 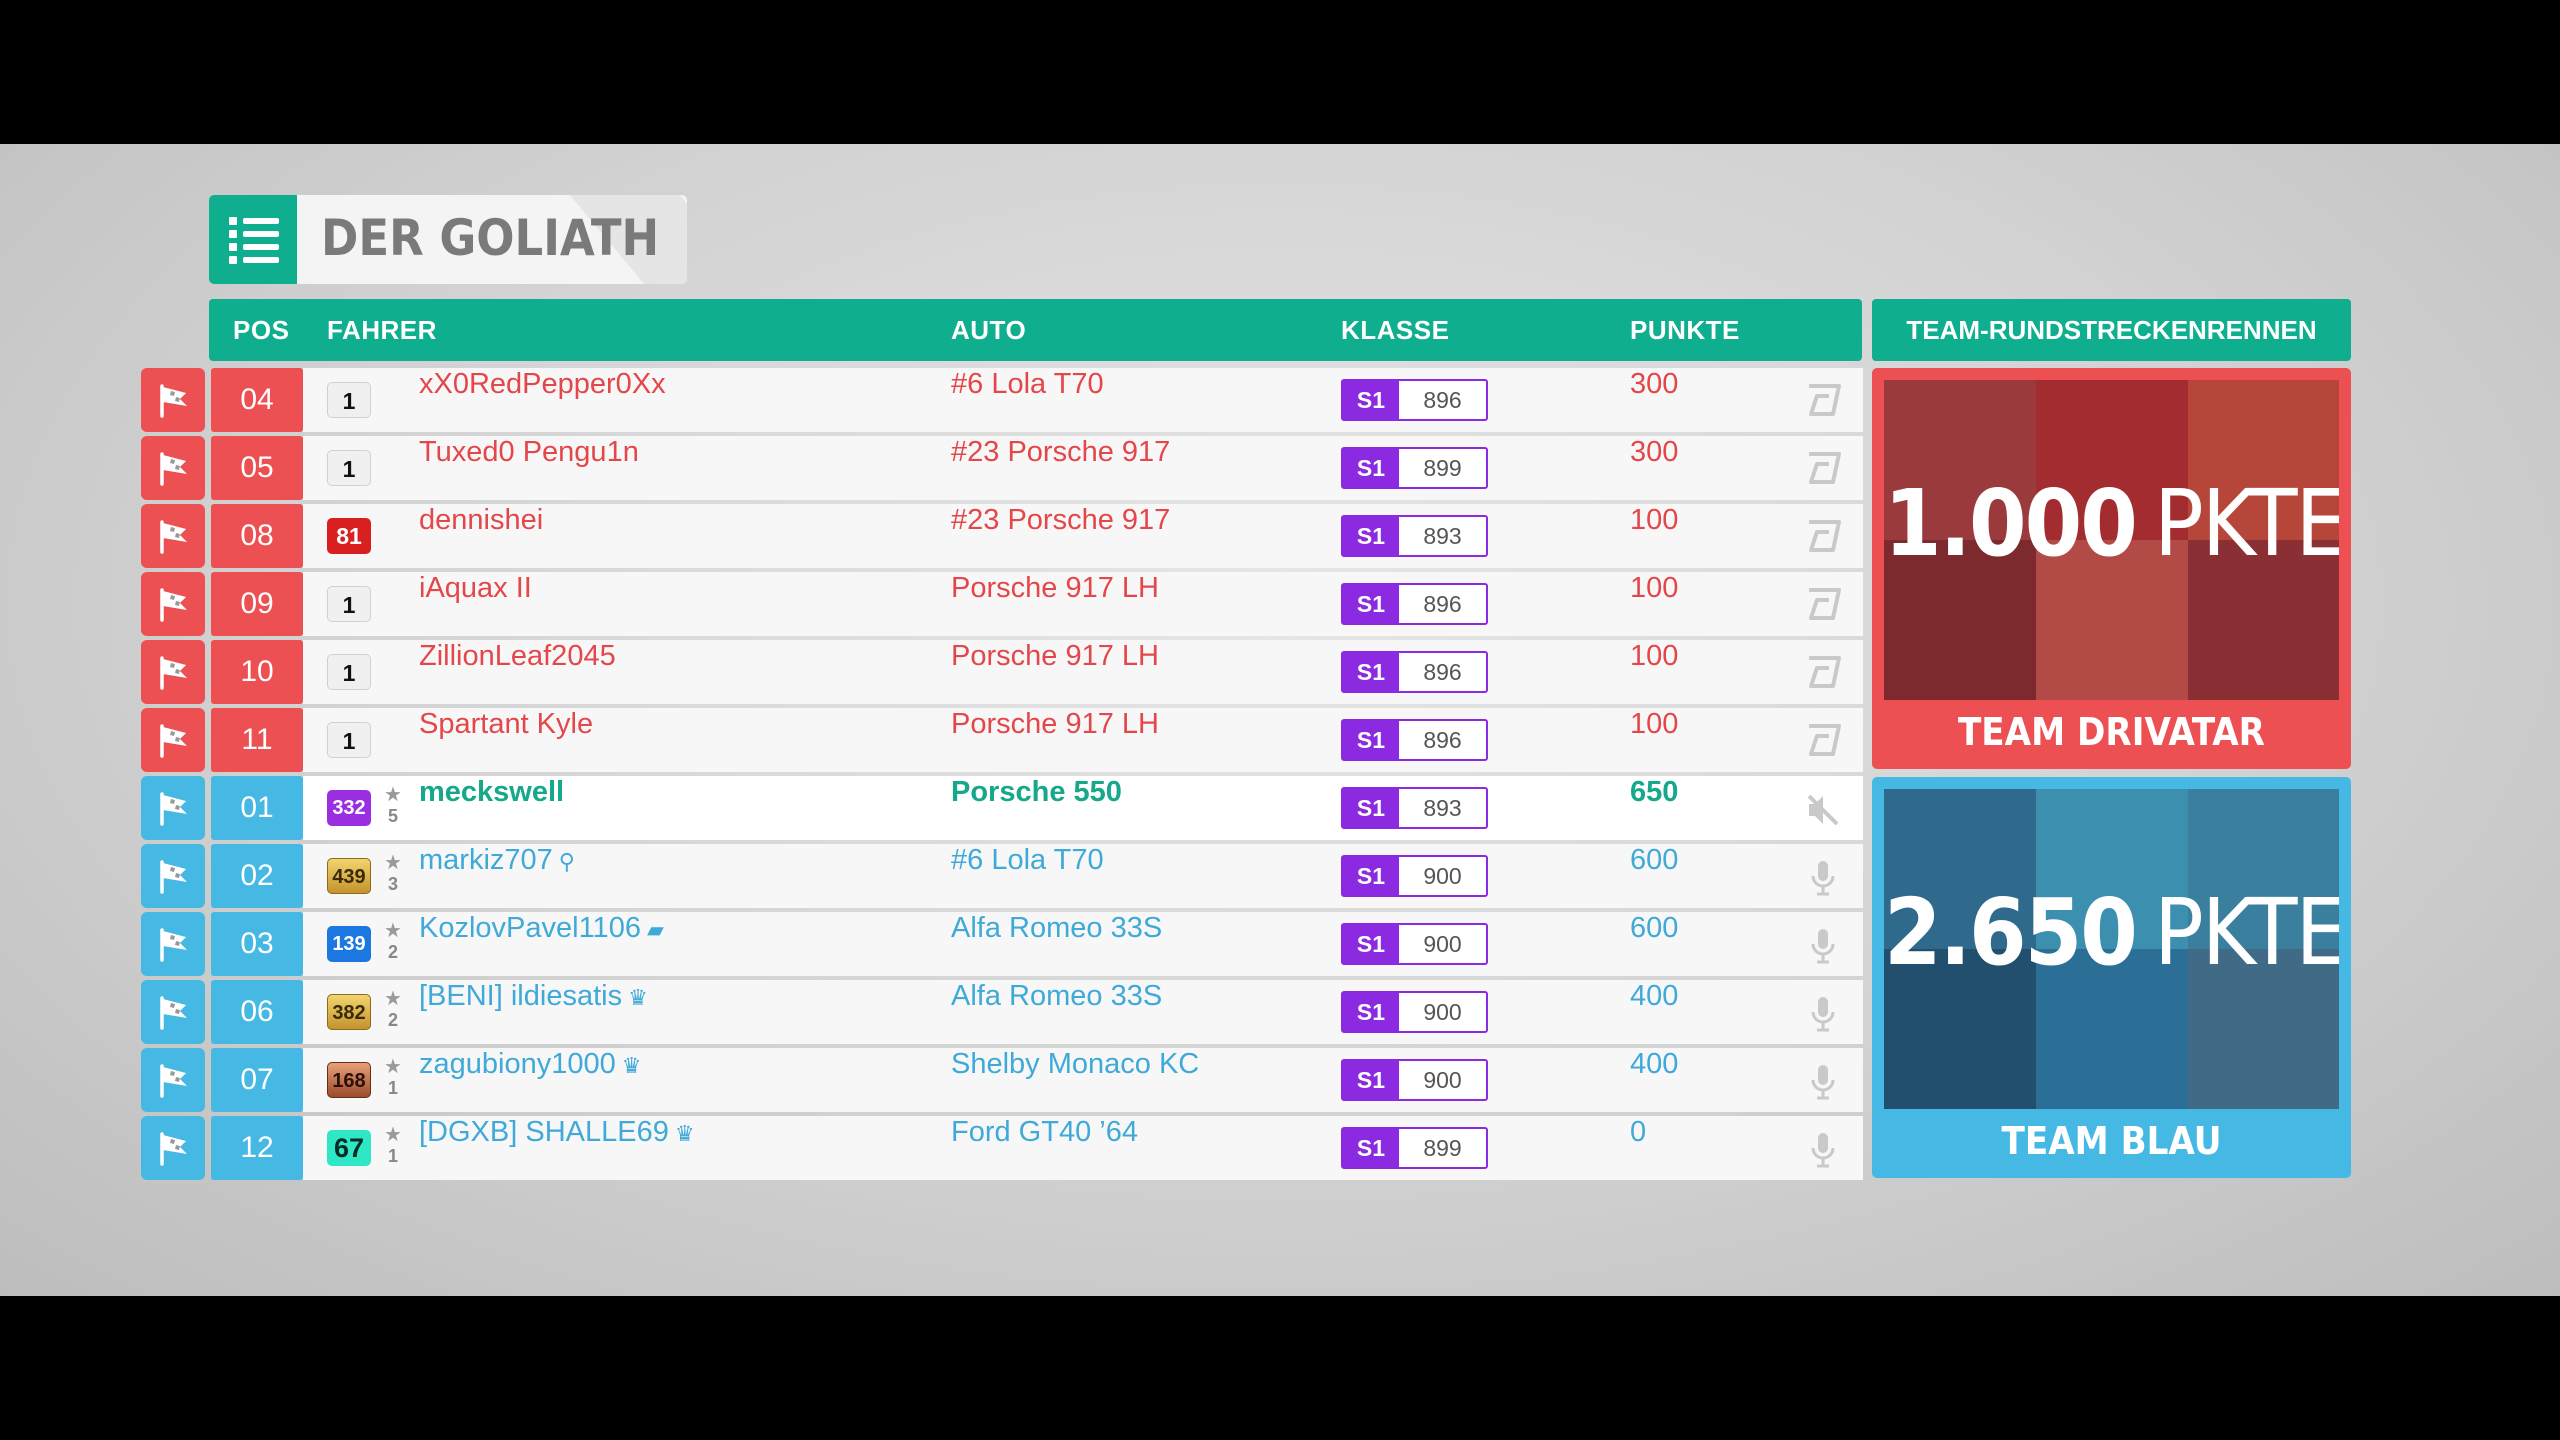 I want to click on driver-name: markiz707 ⚲, so click(x=497, y=860).